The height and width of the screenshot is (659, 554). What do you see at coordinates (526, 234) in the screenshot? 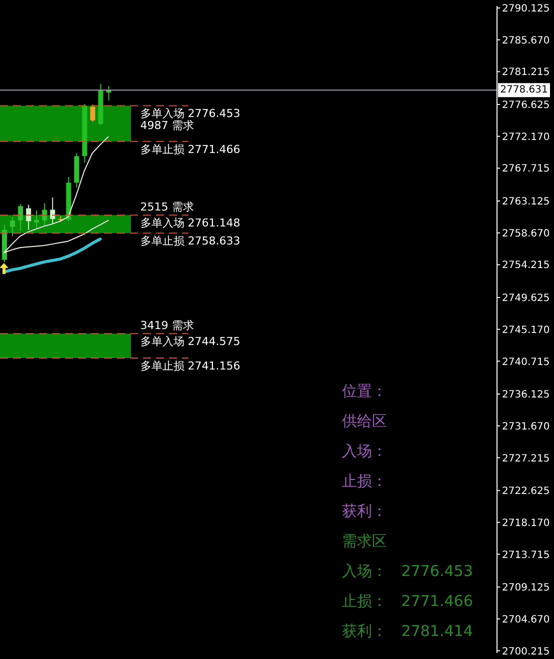
I see `y-tick-label: 2758.670` at bounding box center [526, 234].